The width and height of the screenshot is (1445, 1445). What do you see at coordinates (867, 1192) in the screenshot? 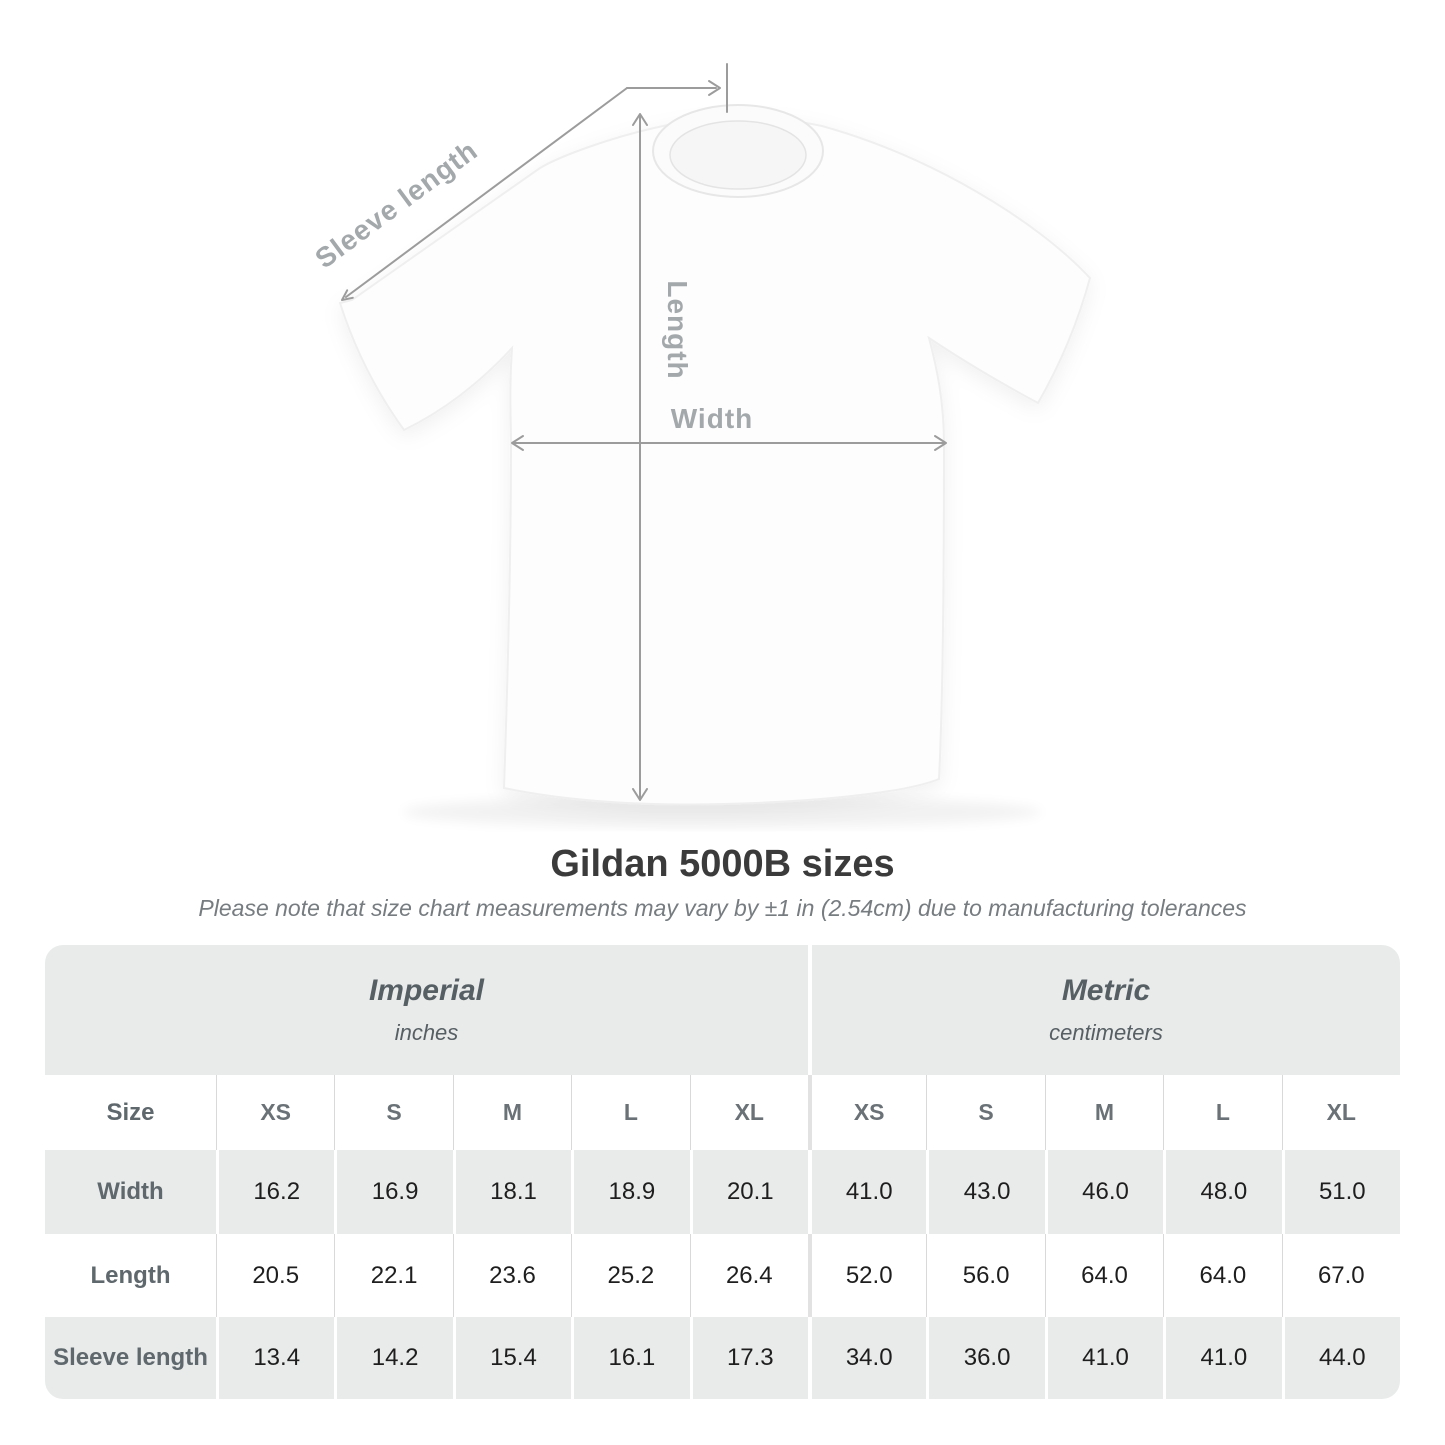
I see `width-metric-cell: 41.0` at bounding box center [867, 1192].